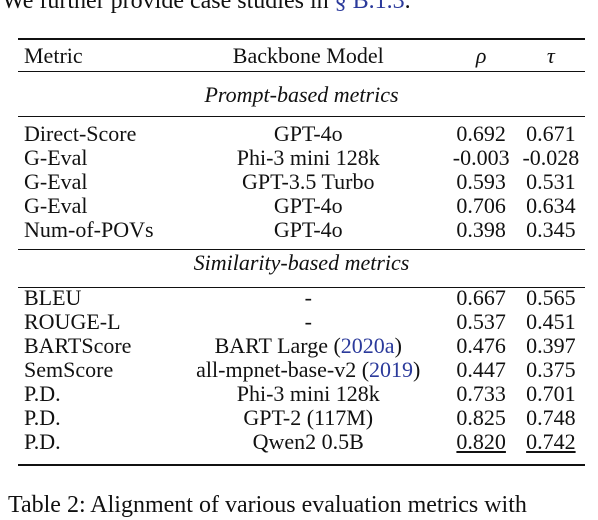 The height and width of the screenshot is (520, 598). What do you see at coordinates (301, 39) in the screenshot?
I see `table-top-rule` at bounding box center [301, 39].